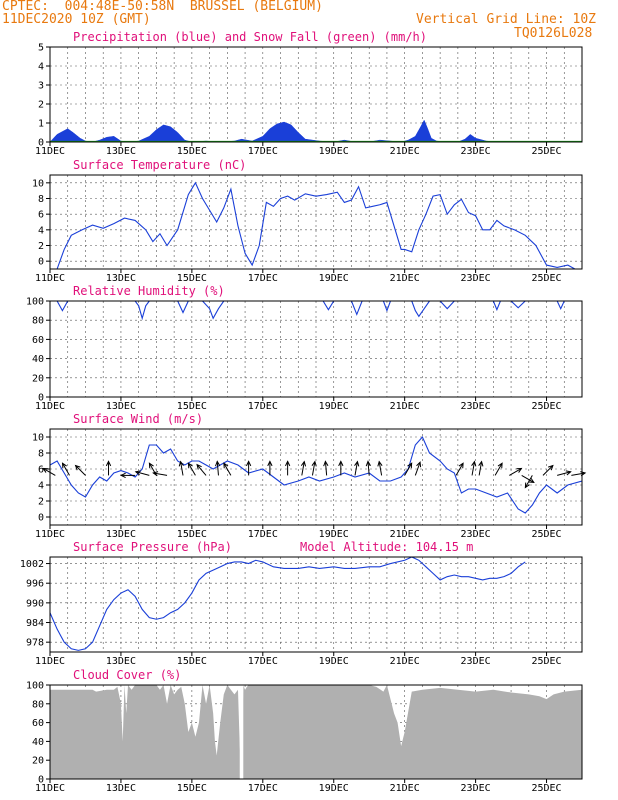  Describe the element at coordinates (316, 130) in the screenshot. I see `precip-area` at that location.